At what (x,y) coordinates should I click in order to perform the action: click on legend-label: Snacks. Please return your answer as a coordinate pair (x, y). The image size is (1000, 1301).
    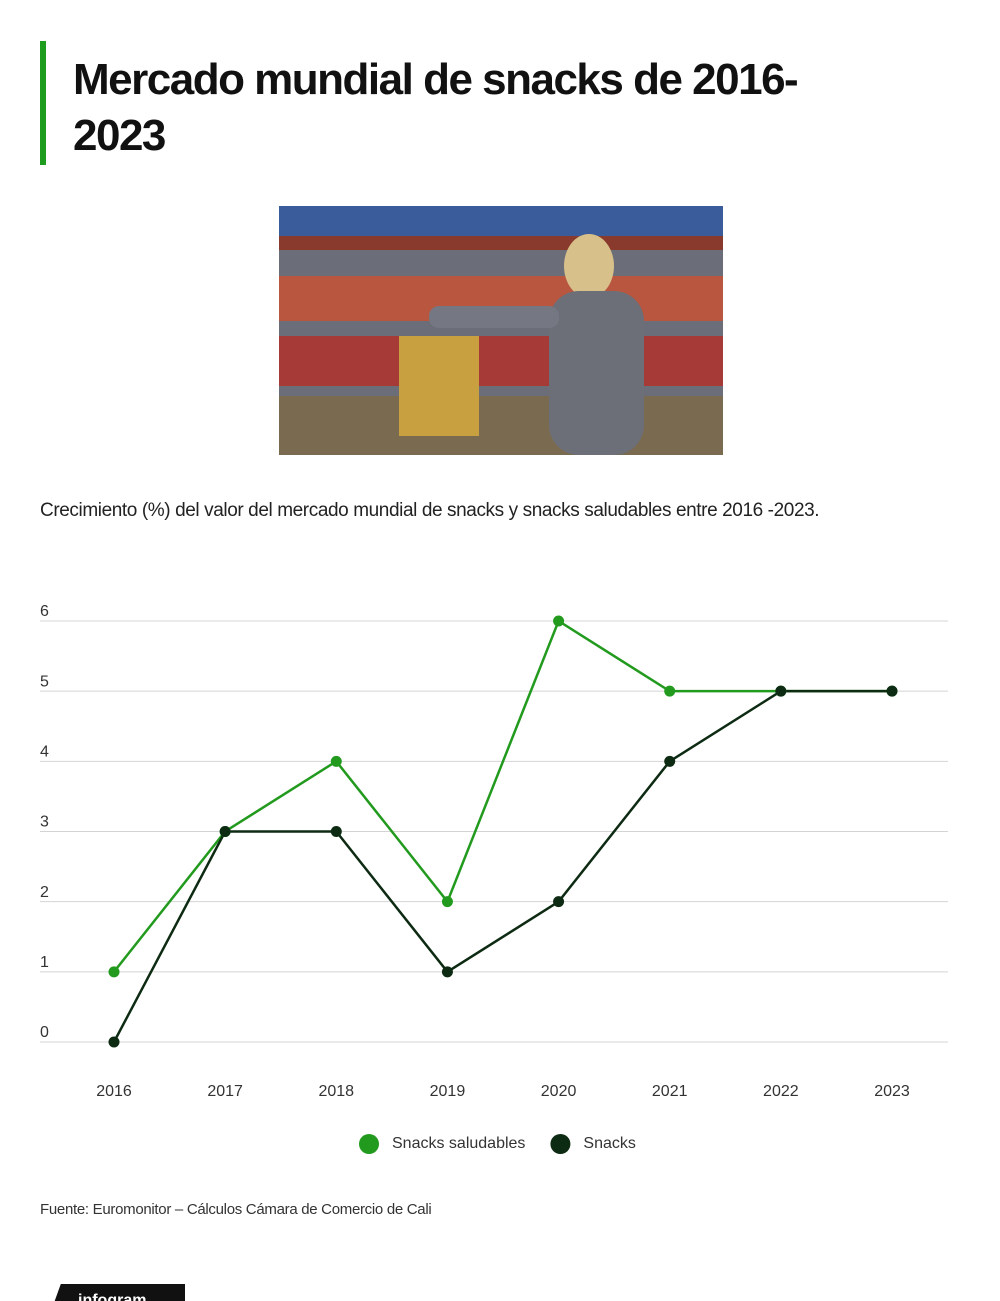
    Looking at the image, I should click on (609, 1143).